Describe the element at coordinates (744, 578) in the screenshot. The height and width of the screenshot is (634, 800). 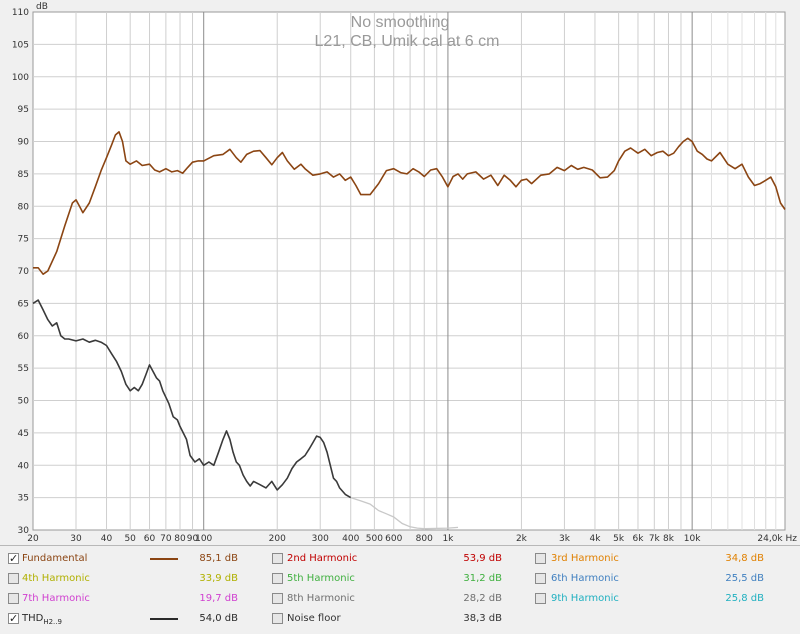
I see `legend-value: 25,5 dB` at that location.